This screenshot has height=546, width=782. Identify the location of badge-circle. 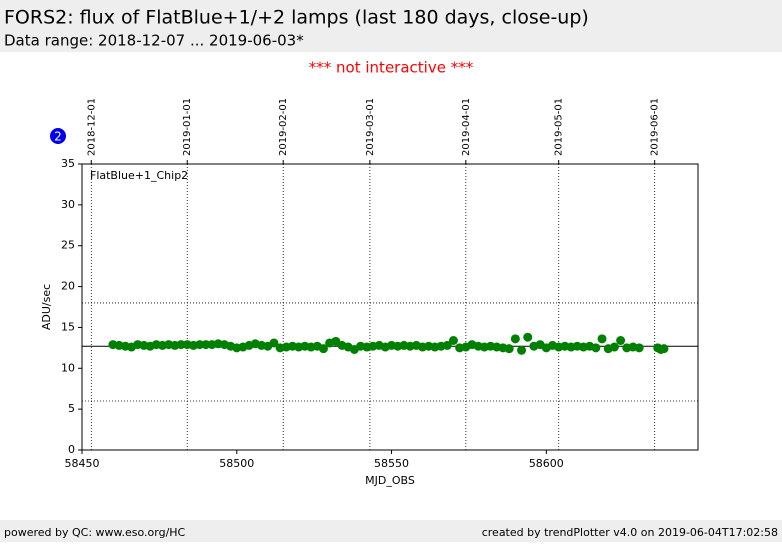
(58, 136).